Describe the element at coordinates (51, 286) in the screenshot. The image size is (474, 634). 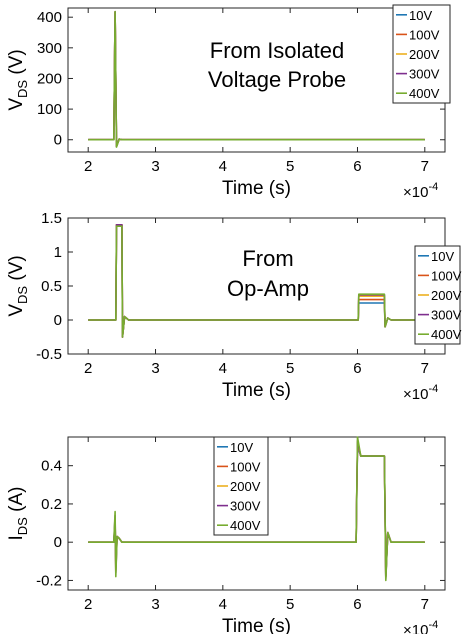
I see `y-tick-label: 0.5` at that location.